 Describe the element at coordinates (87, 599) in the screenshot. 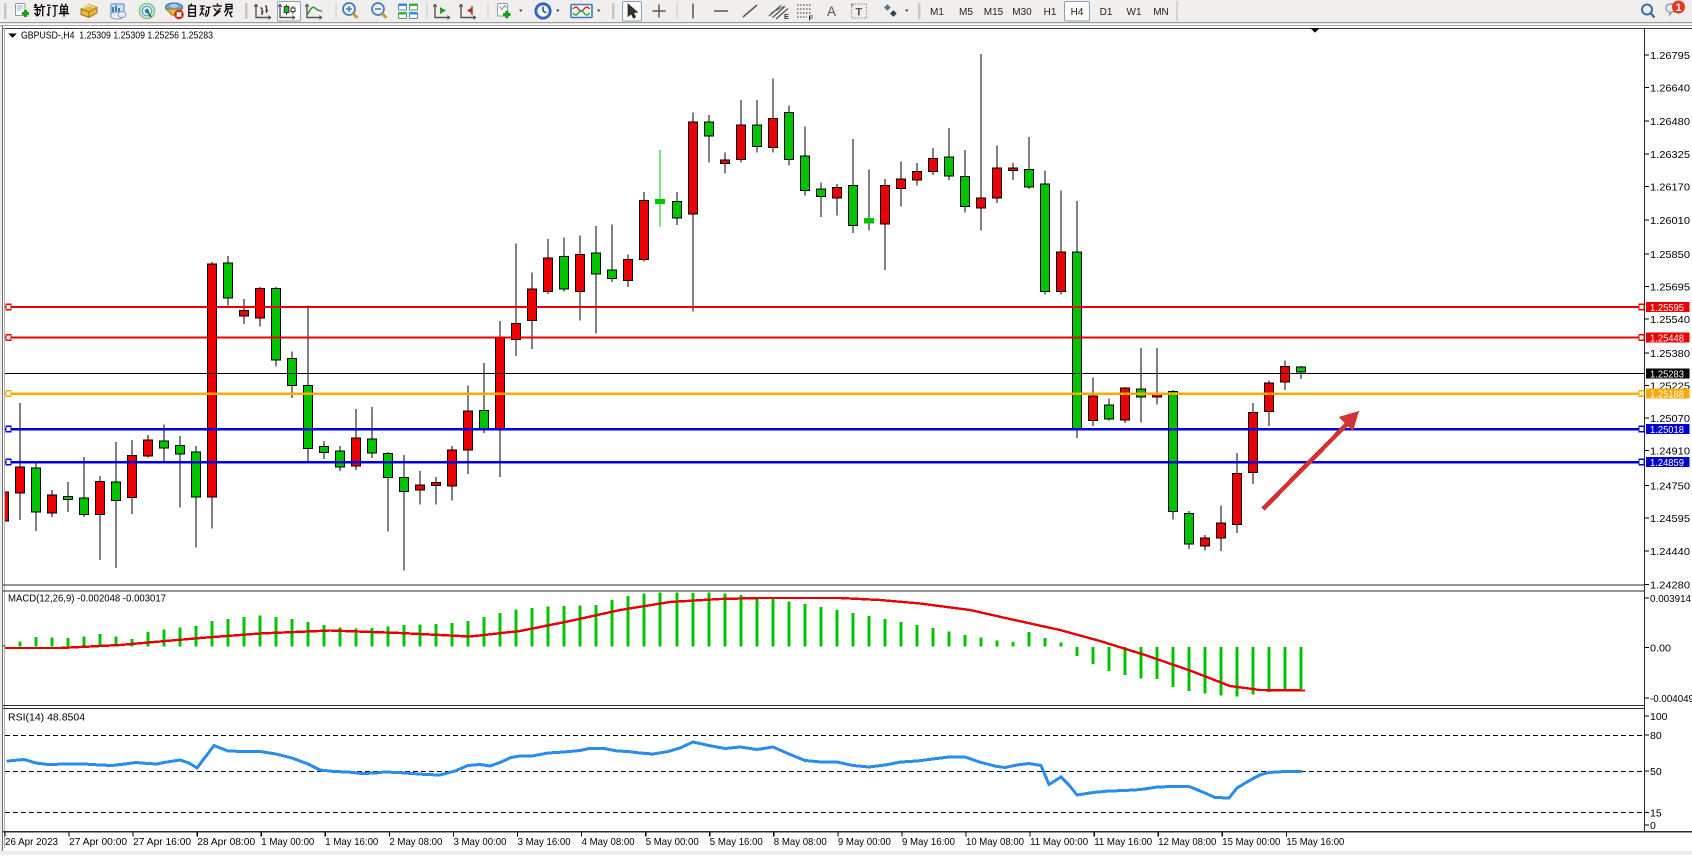

I see `svg-text:MACD(12,26,9) -0.002048 -0.003: MACD(12,26,9) -0.002048 -0.003017` at that location.